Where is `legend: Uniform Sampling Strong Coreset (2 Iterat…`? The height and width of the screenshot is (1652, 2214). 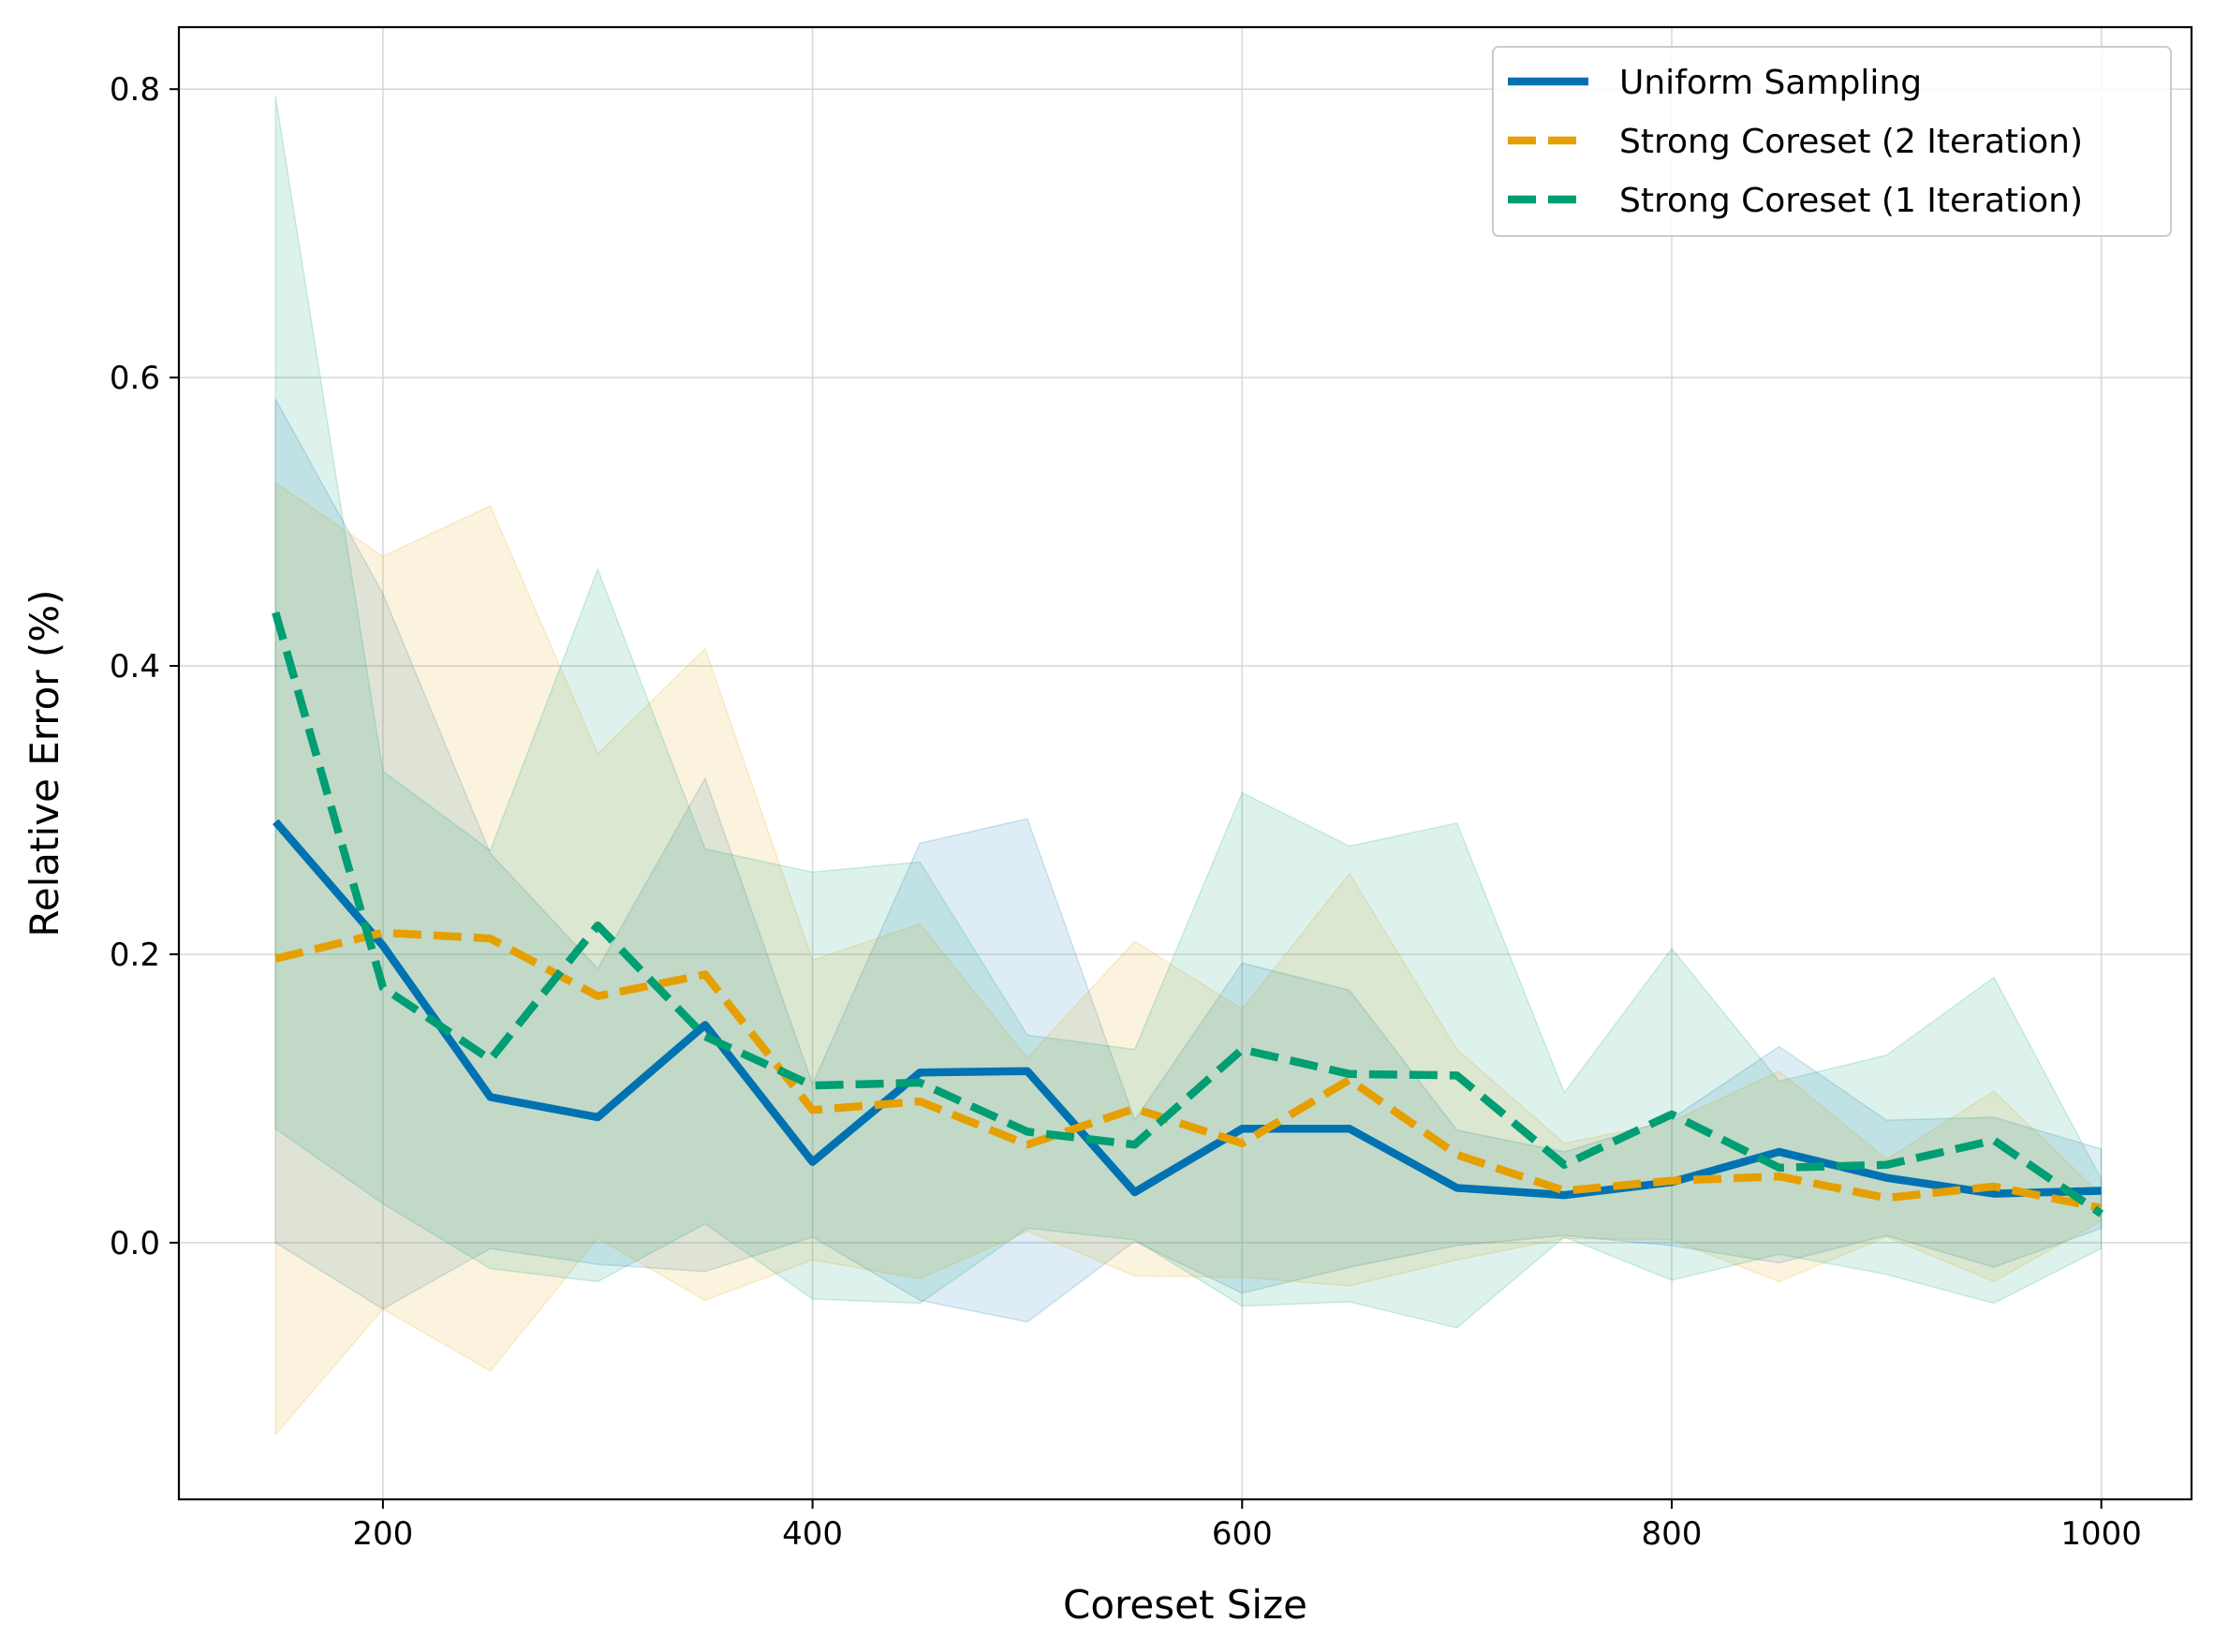 legend: Uniform Sampling Strong Coreset (2 Iterat… is located at coordinates (1832, 141).